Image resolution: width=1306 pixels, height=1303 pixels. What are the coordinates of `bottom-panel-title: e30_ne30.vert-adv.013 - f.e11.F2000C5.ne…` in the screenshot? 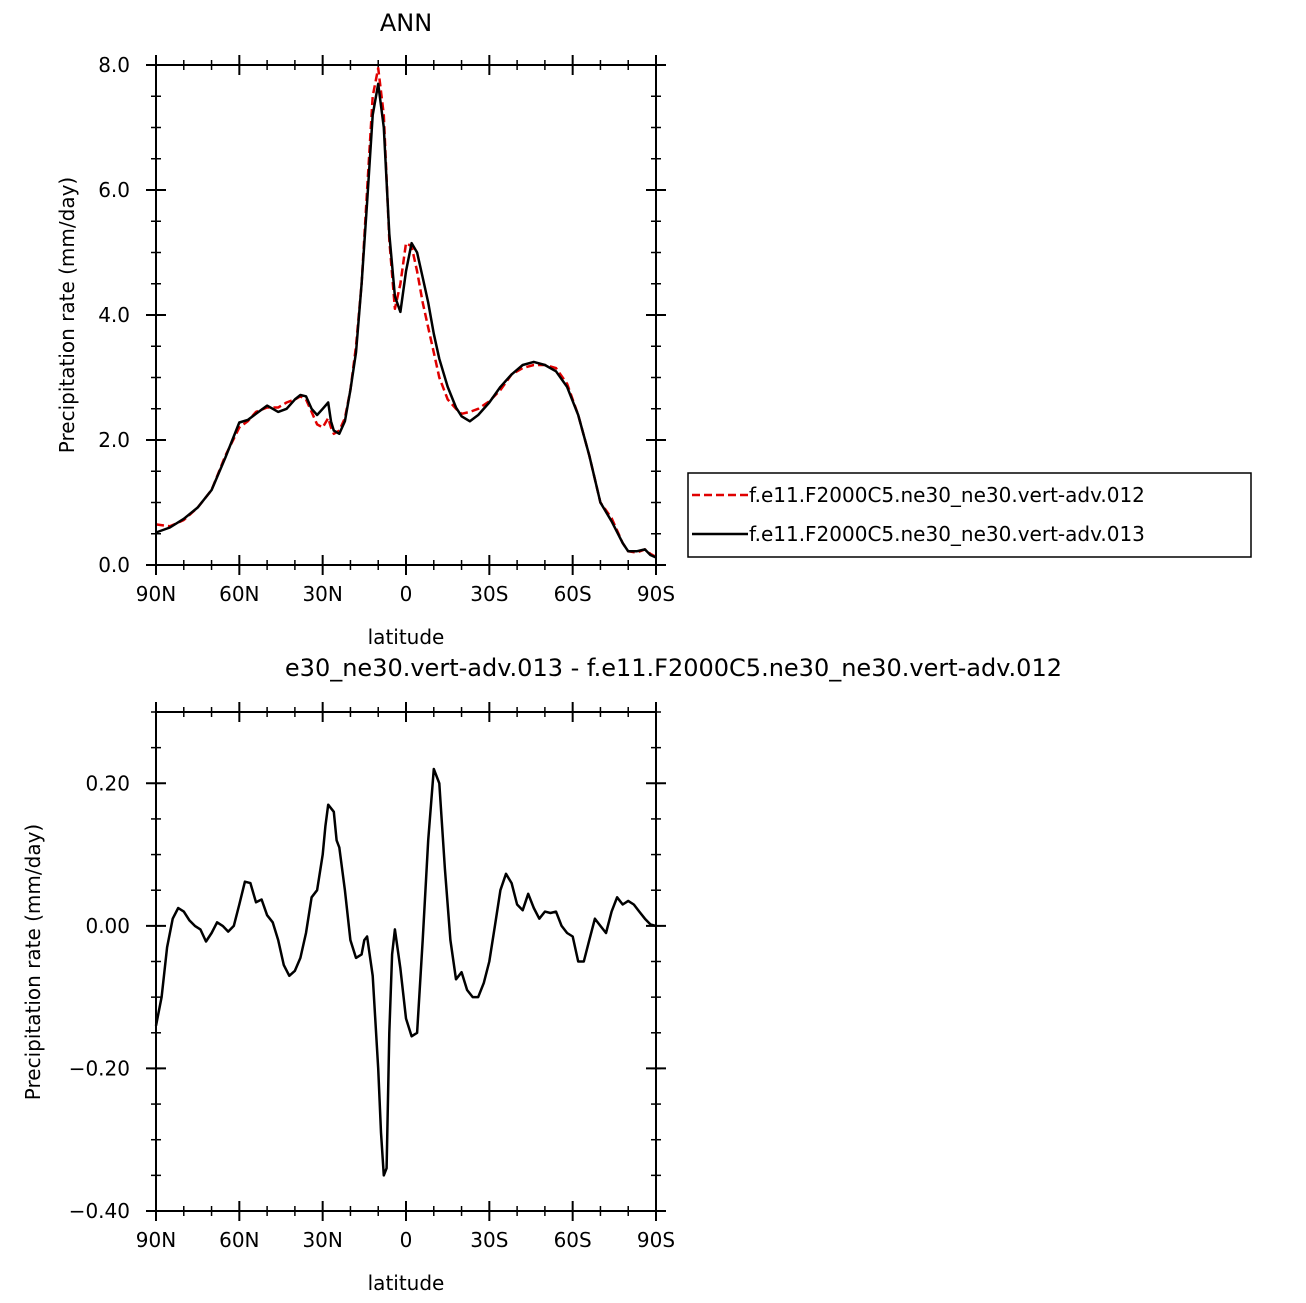 It's located at (673, 668).